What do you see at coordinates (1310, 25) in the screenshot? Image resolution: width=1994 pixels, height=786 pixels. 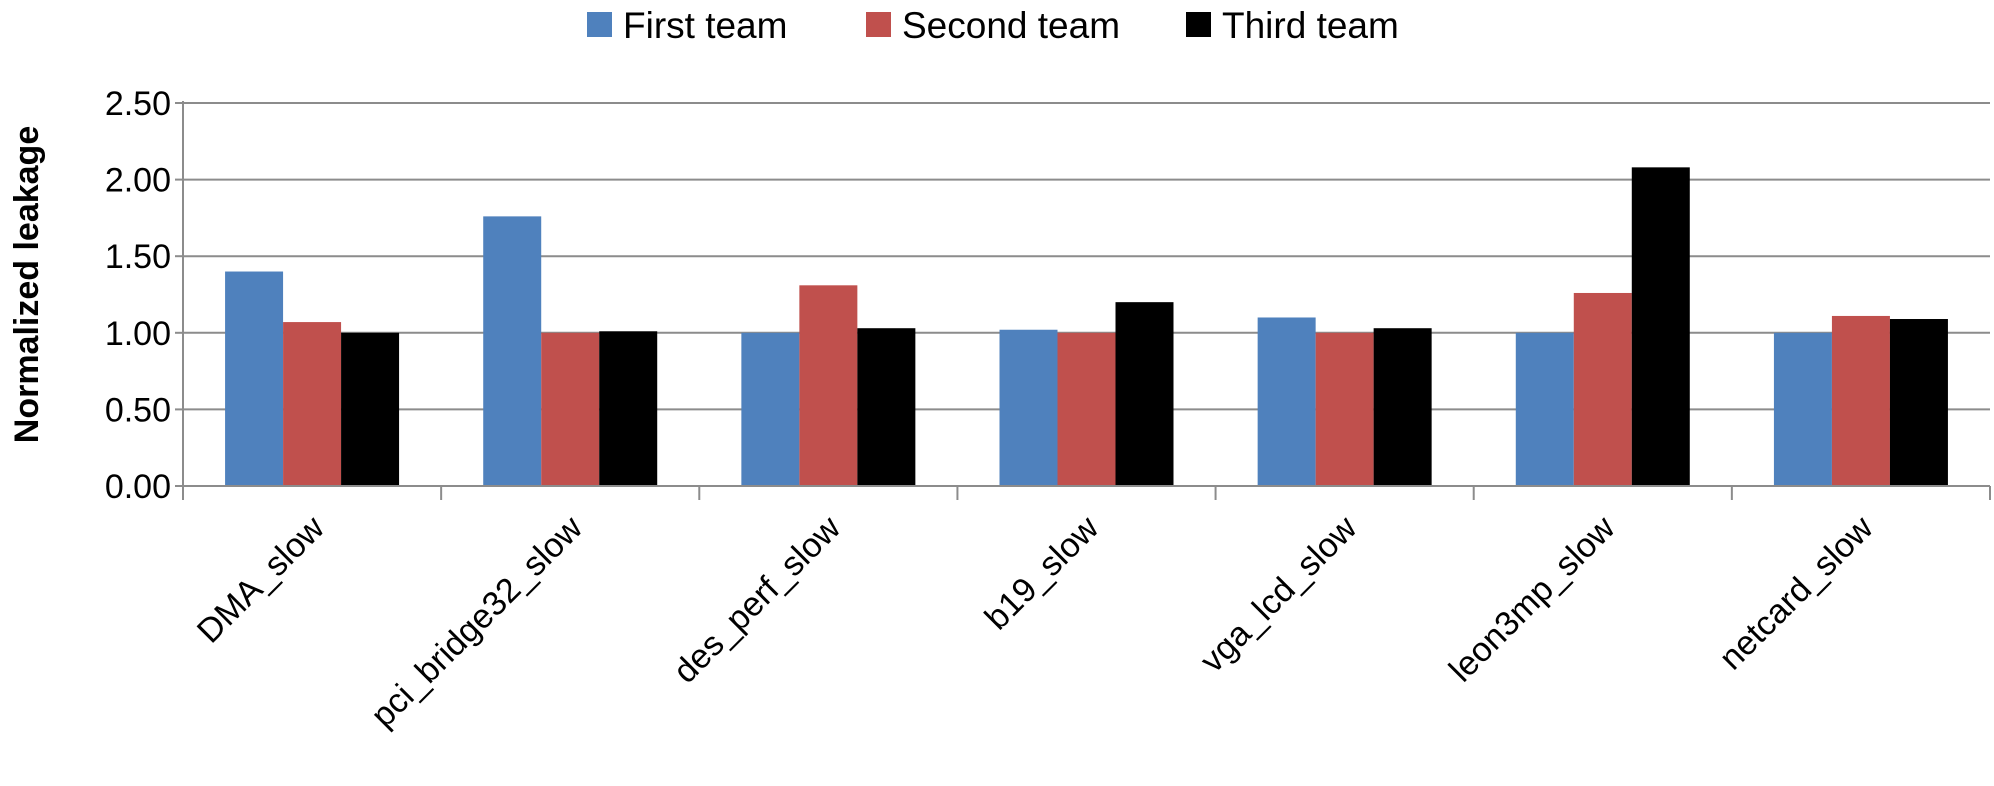 I see `legend-label: Third team` at bounding box center [1310, 25].